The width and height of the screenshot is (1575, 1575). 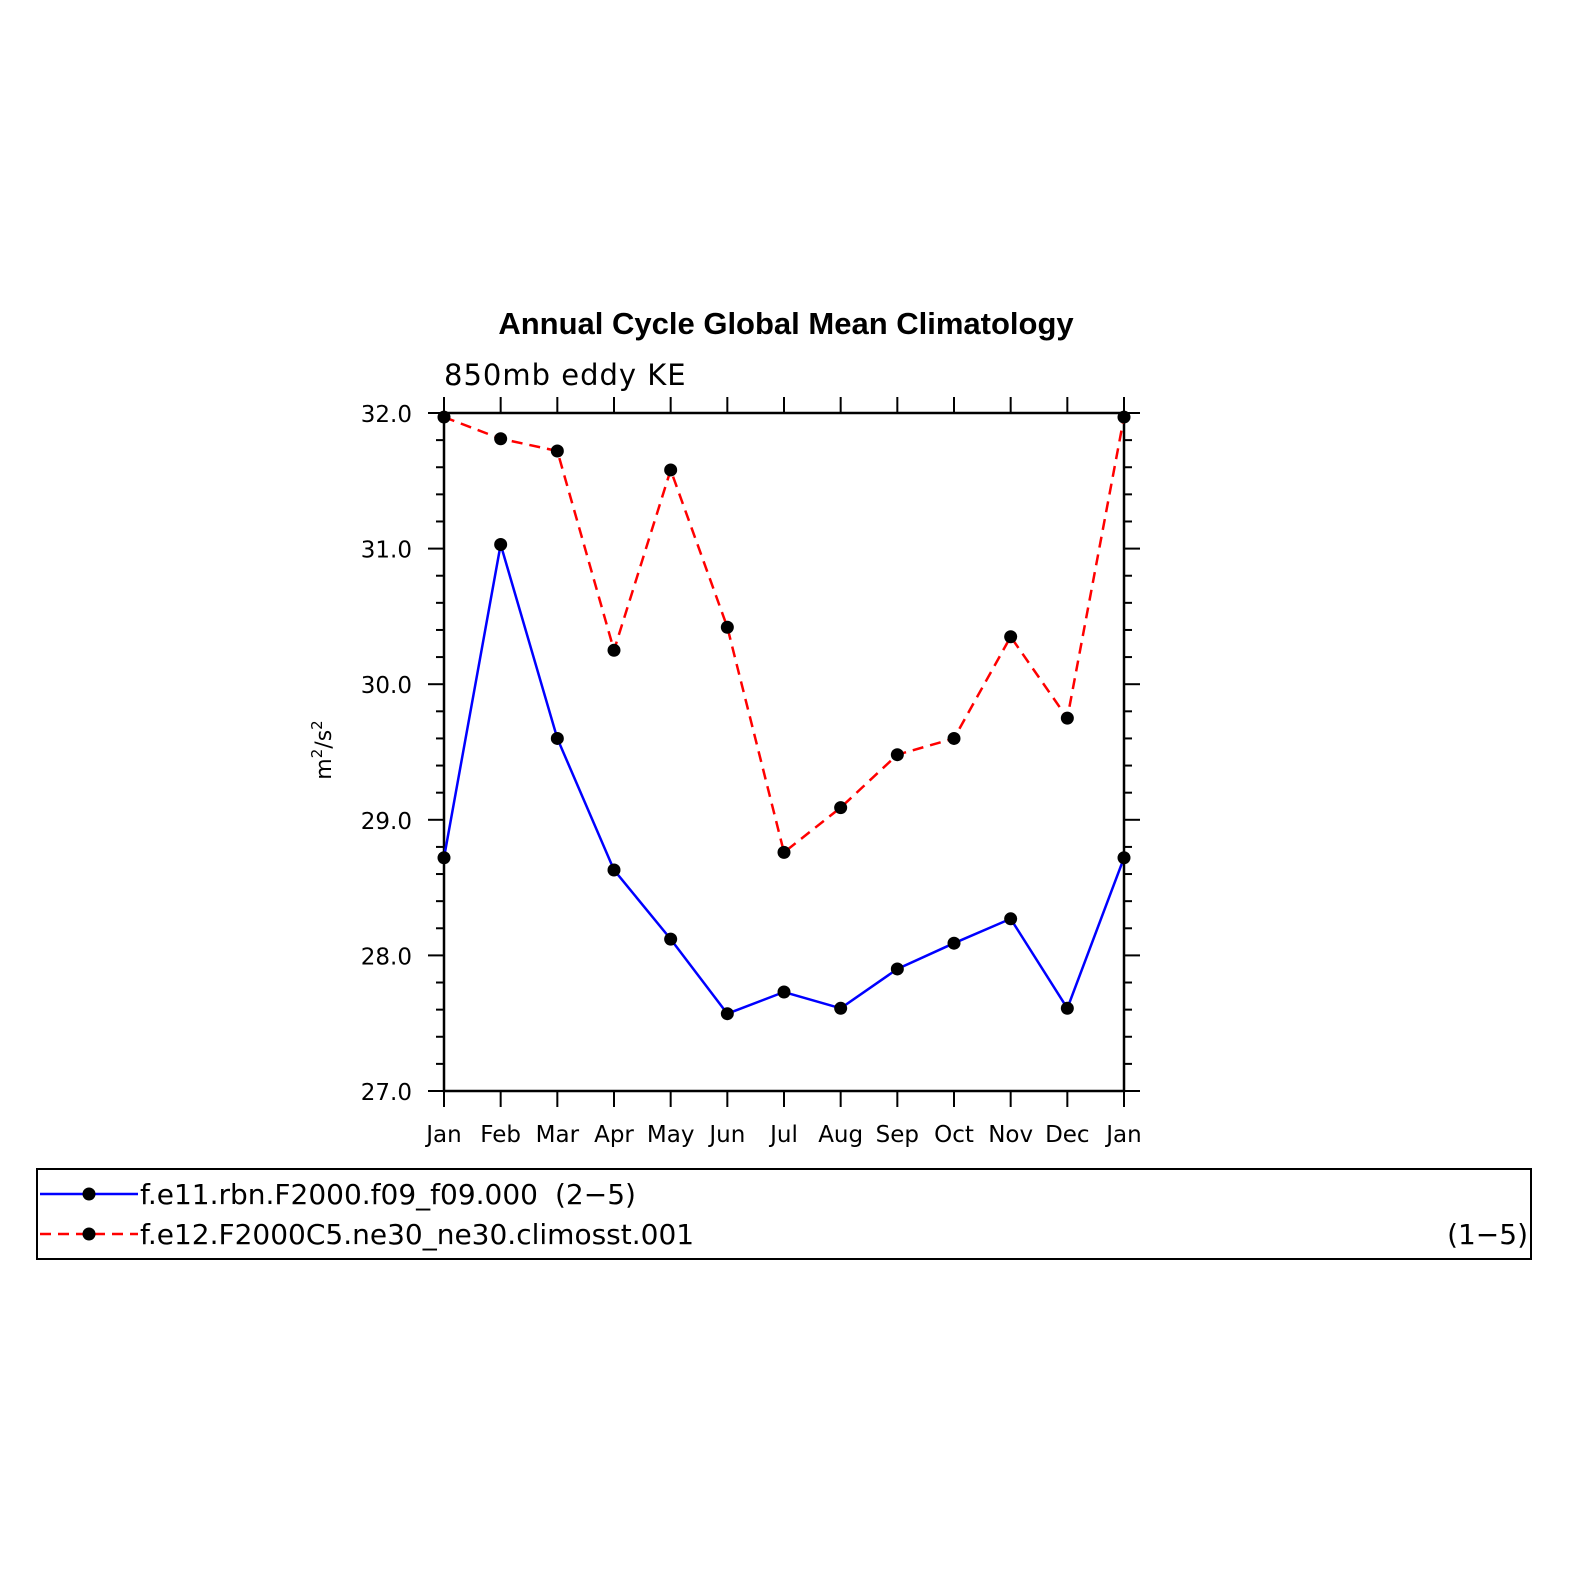 I want to click on y-axis-label-sup1: 2, so click(x=317, y=754).